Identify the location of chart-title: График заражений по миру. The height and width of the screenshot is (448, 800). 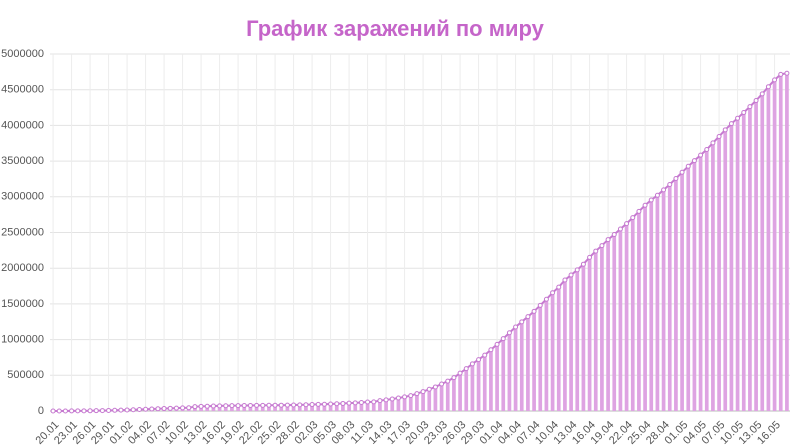
(395, 28).